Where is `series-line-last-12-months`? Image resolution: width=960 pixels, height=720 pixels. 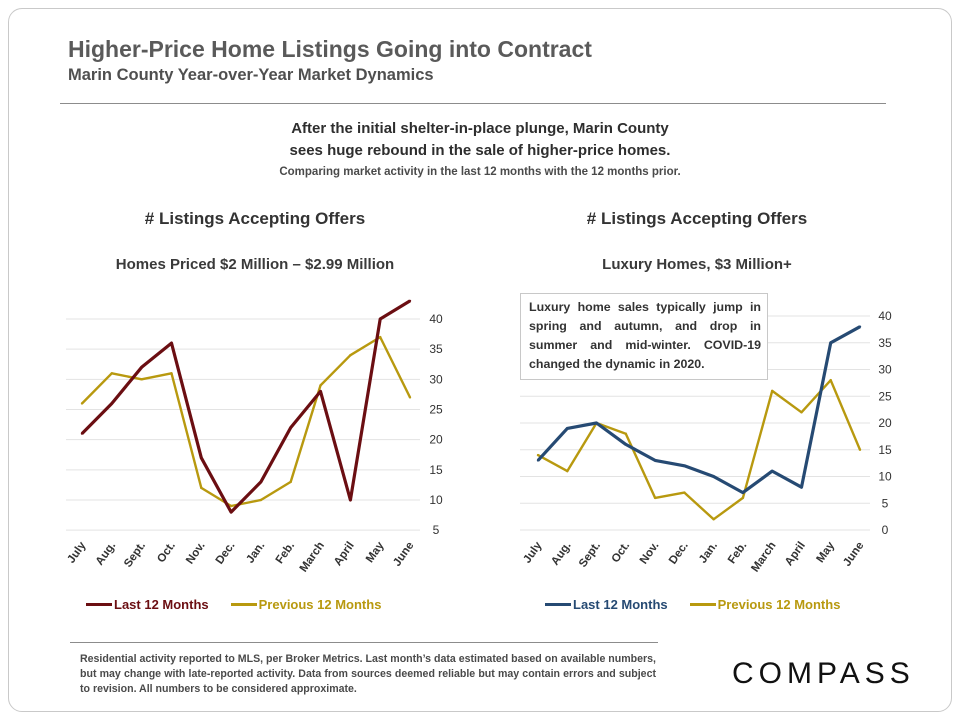 series-line-last-12-months is located at coordinates (245, 406).